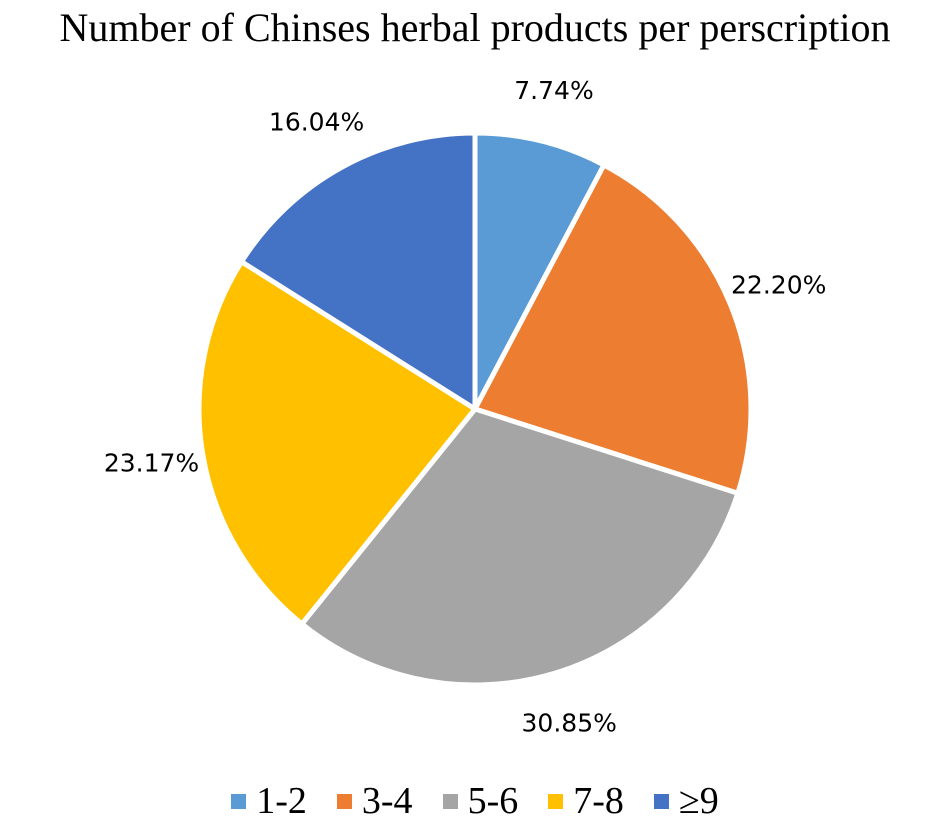 This screenshot has height=830, width=950. Describe the element at coordinates (493, 801) in the screenshot. I see `legend-label: 5-6` at that location.